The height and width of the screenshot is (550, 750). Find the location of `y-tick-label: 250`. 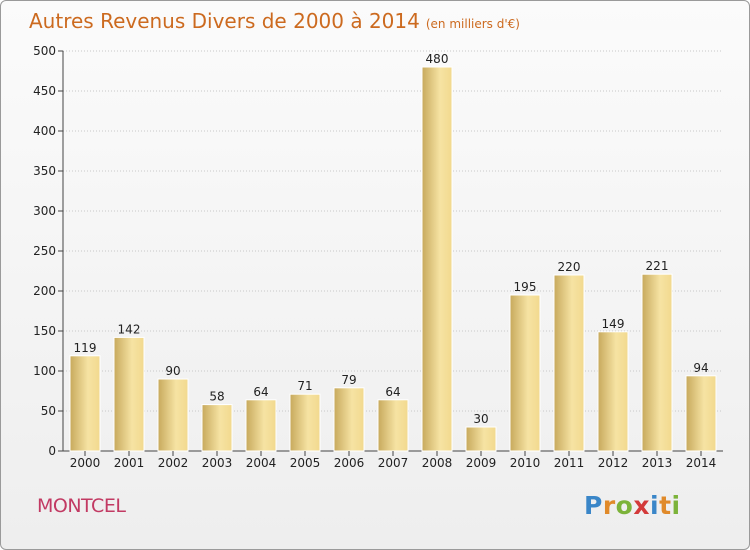

y-tick-label: 250 is located at coordinates (44, 251).